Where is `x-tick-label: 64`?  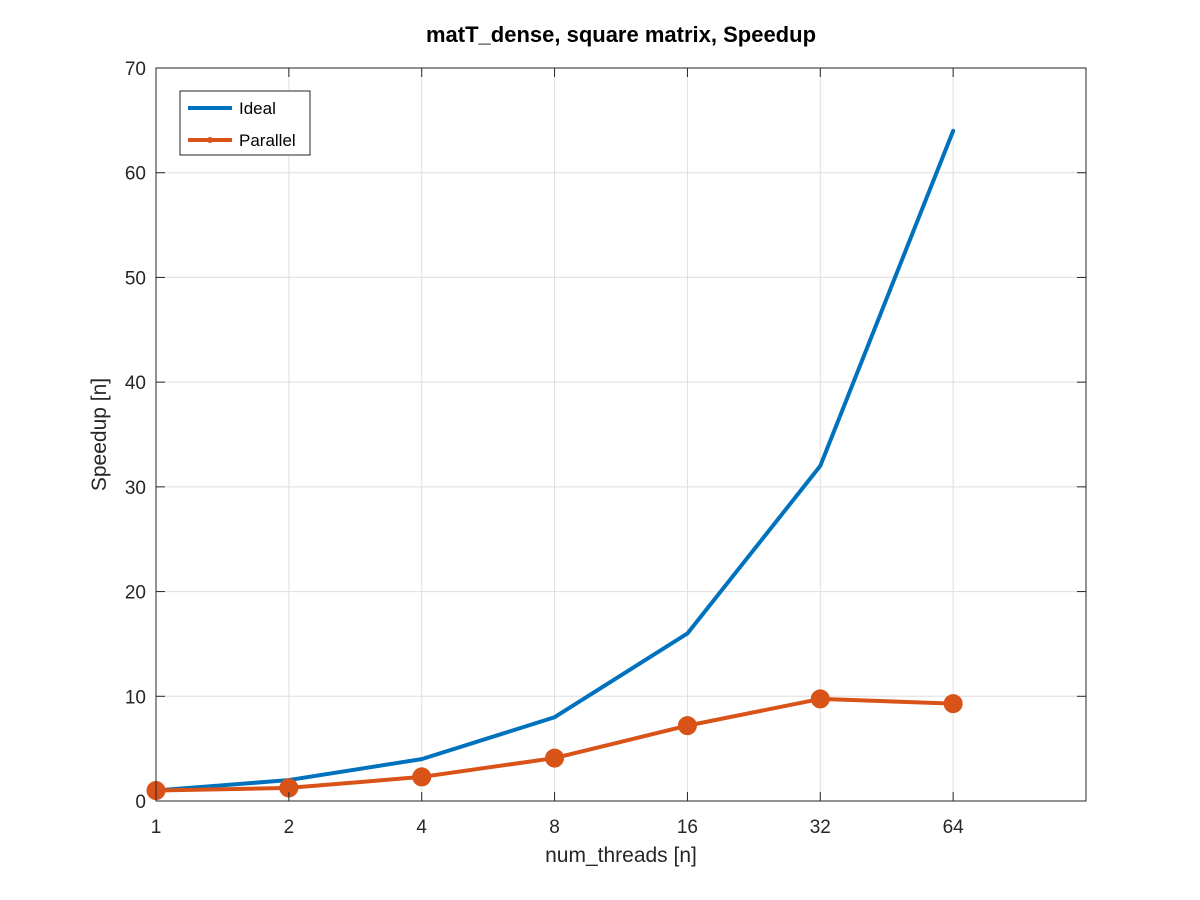
x-tick-label: 64 is located at coordinates (954, 827).